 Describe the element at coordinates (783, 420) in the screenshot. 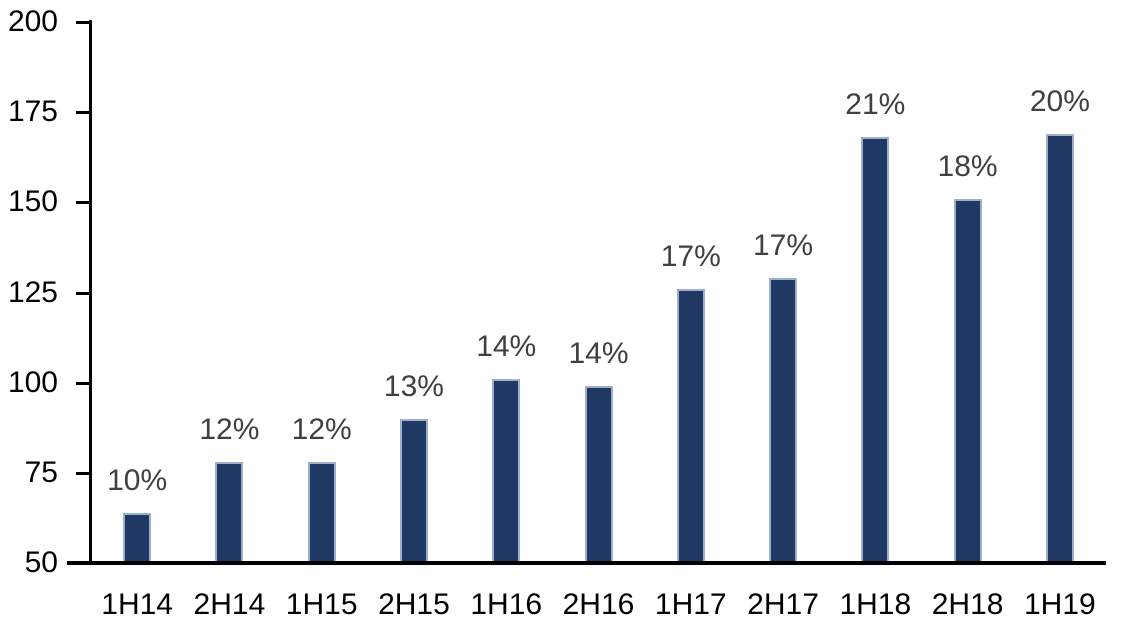

I see `bar-2H17` at that location.